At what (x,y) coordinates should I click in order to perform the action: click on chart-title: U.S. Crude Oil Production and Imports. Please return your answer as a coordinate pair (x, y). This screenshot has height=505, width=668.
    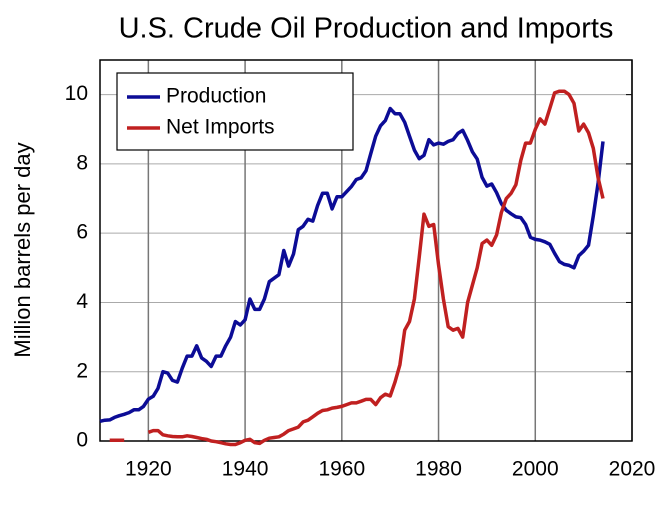
    Looking at the image, I should click on (366, 29).